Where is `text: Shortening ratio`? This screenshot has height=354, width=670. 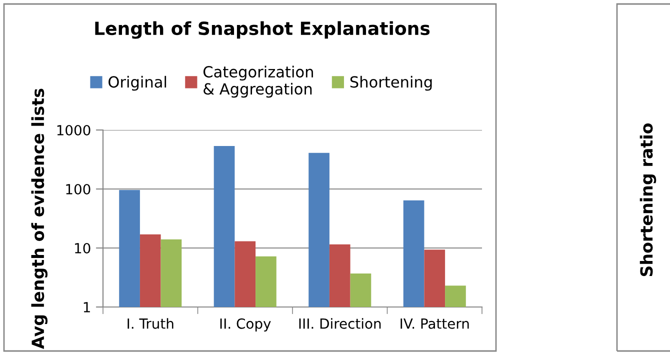
text: Shortening ratio is located at coordinates (648, 199).